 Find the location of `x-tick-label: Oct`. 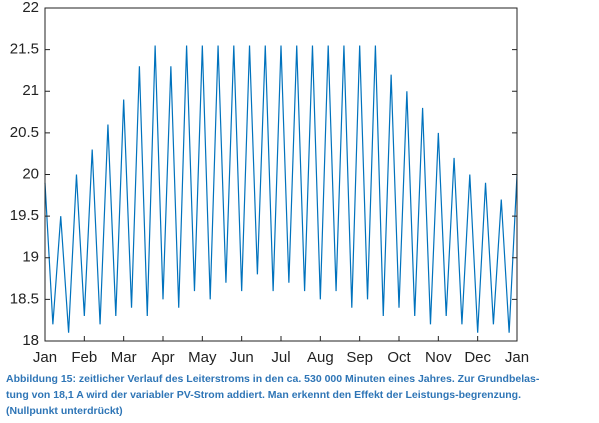

x-tick-label: Oct is located at coordinates (399, 357).